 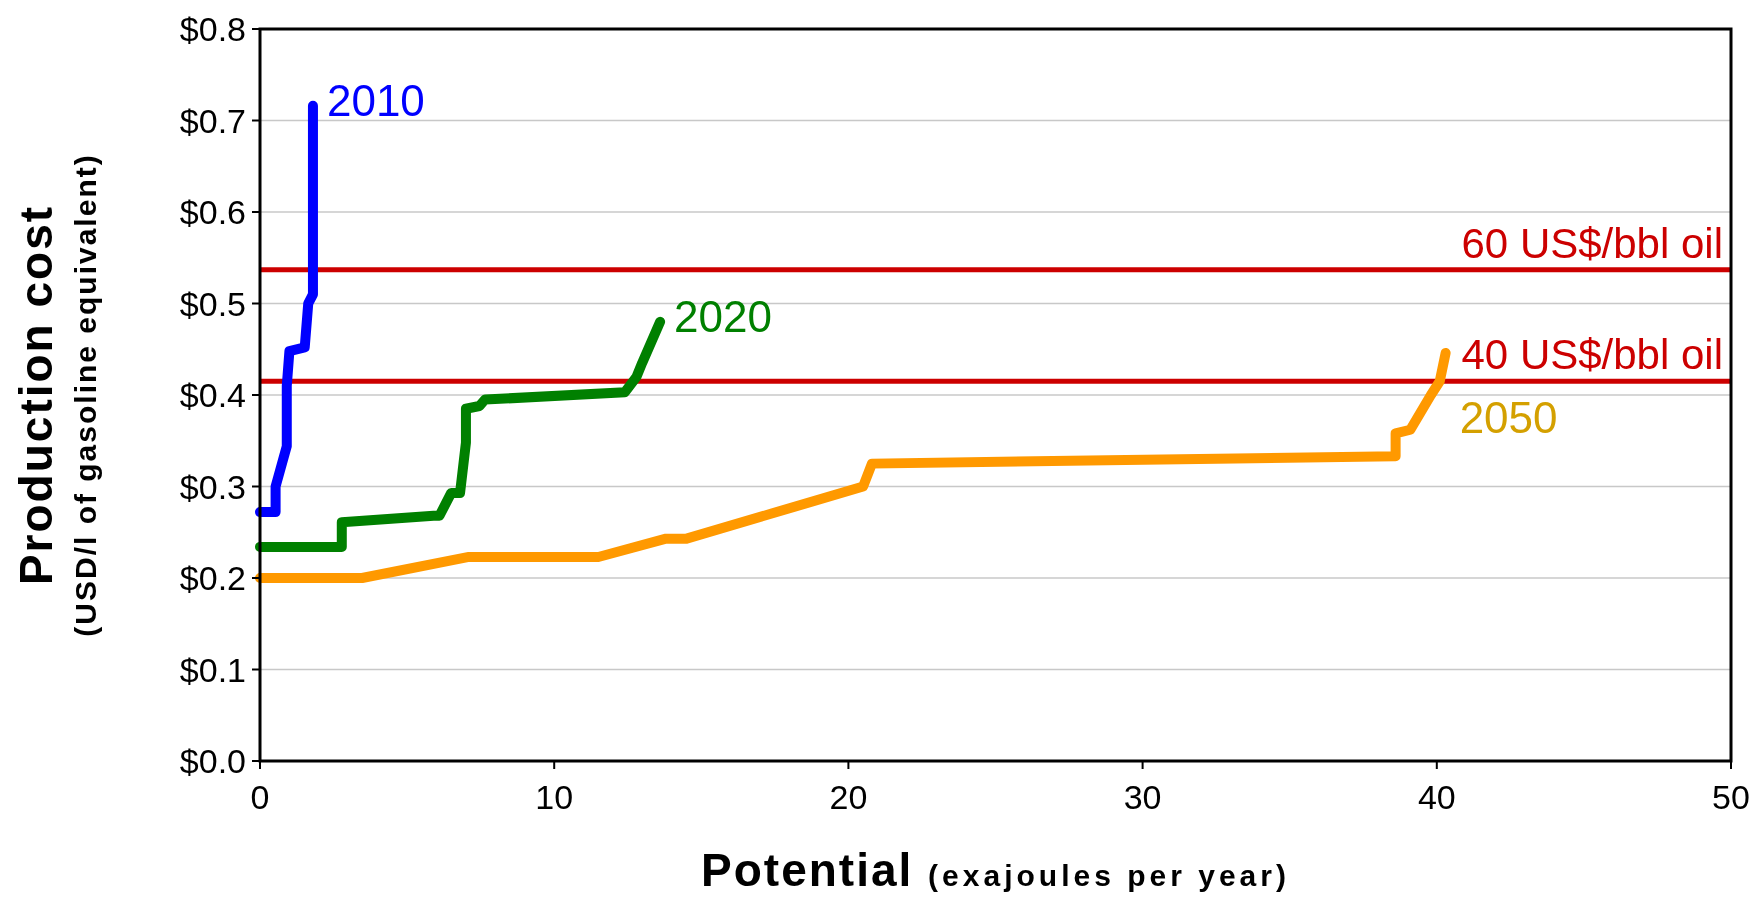 What do you see at coordinates (554, 797) in the screenshot?
I see `x-tick-label: 10` at bounding box center [554, 797].